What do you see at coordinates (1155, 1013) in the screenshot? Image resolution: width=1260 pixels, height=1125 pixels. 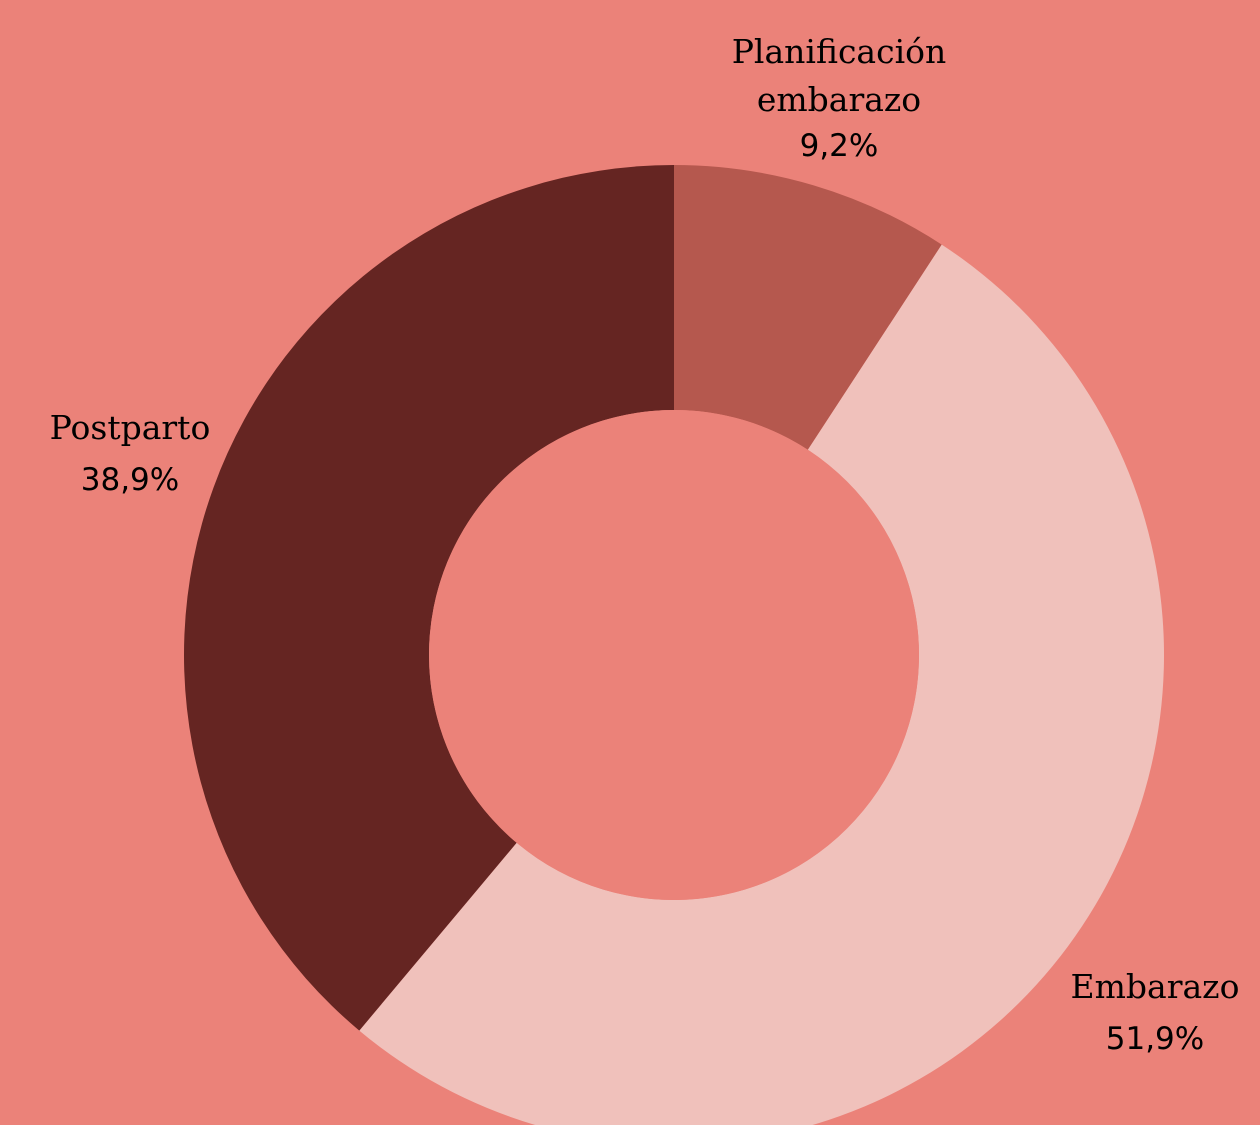 I see `slice-label-embarazo: Embarazo 51,9%` at bounding box center [1155, 1013].